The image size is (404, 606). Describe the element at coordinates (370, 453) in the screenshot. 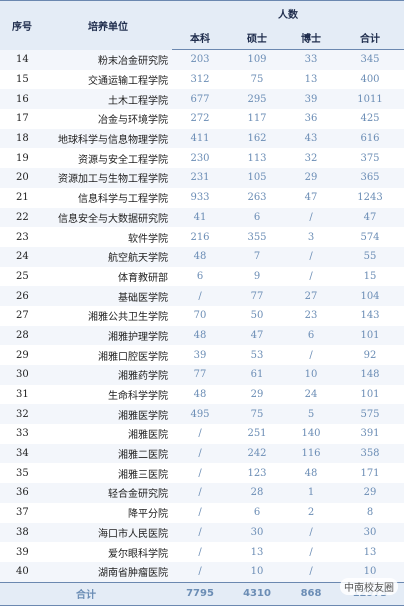

I see `count-cell: 358` at that location.